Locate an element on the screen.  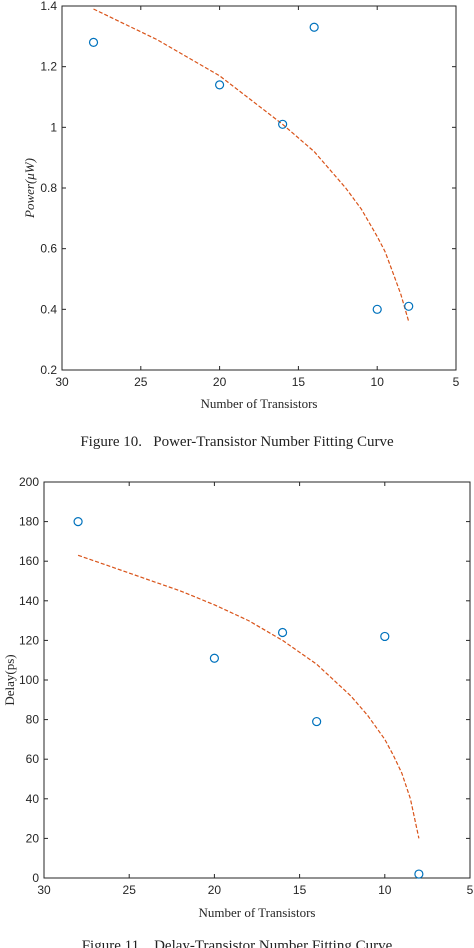
power-y-axis-label: Power(μW) is located at coordinates (29, 188).